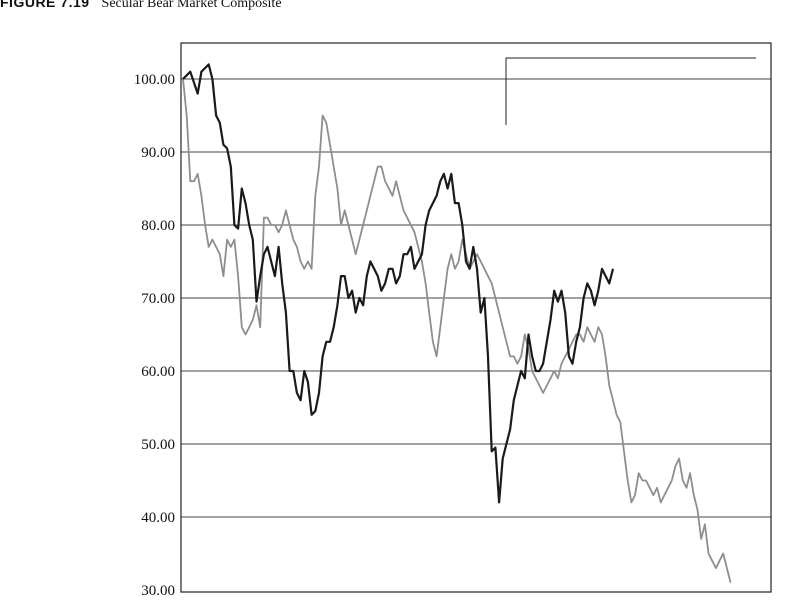  I want to click on y-tick-label: 60.00, so click(158, 372).